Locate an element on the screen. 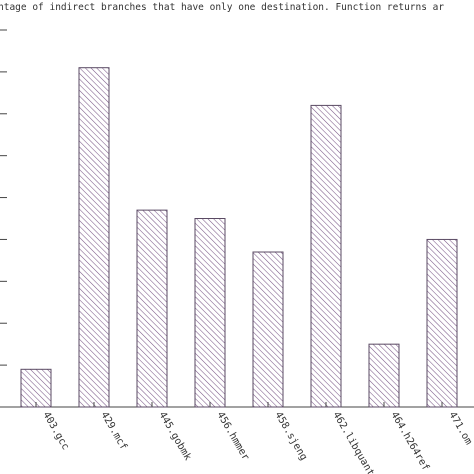 Image resolution: width=474 pixels, height=474 pixels. bar-471.om is located at coordinates (442, 323).